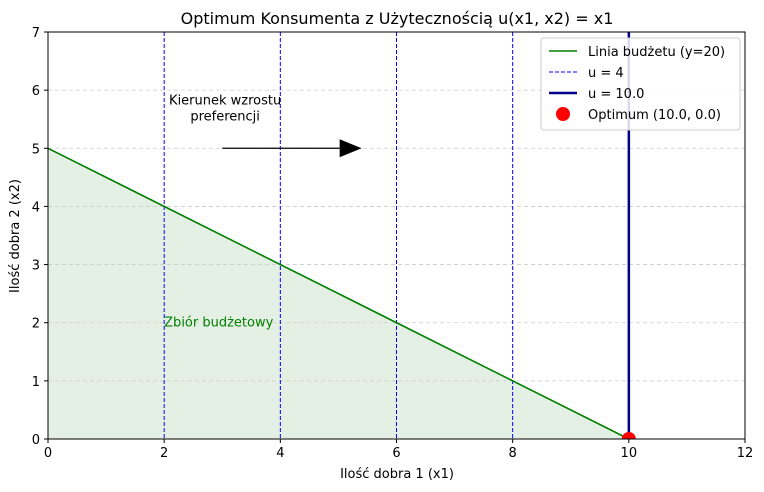 Image resolution: width=764 pixels, height=492 pixels. What do you see at coordinates (396, 453) in the screenshot?
I see `x-tick-label: 6` at bounding box center [396, 453].